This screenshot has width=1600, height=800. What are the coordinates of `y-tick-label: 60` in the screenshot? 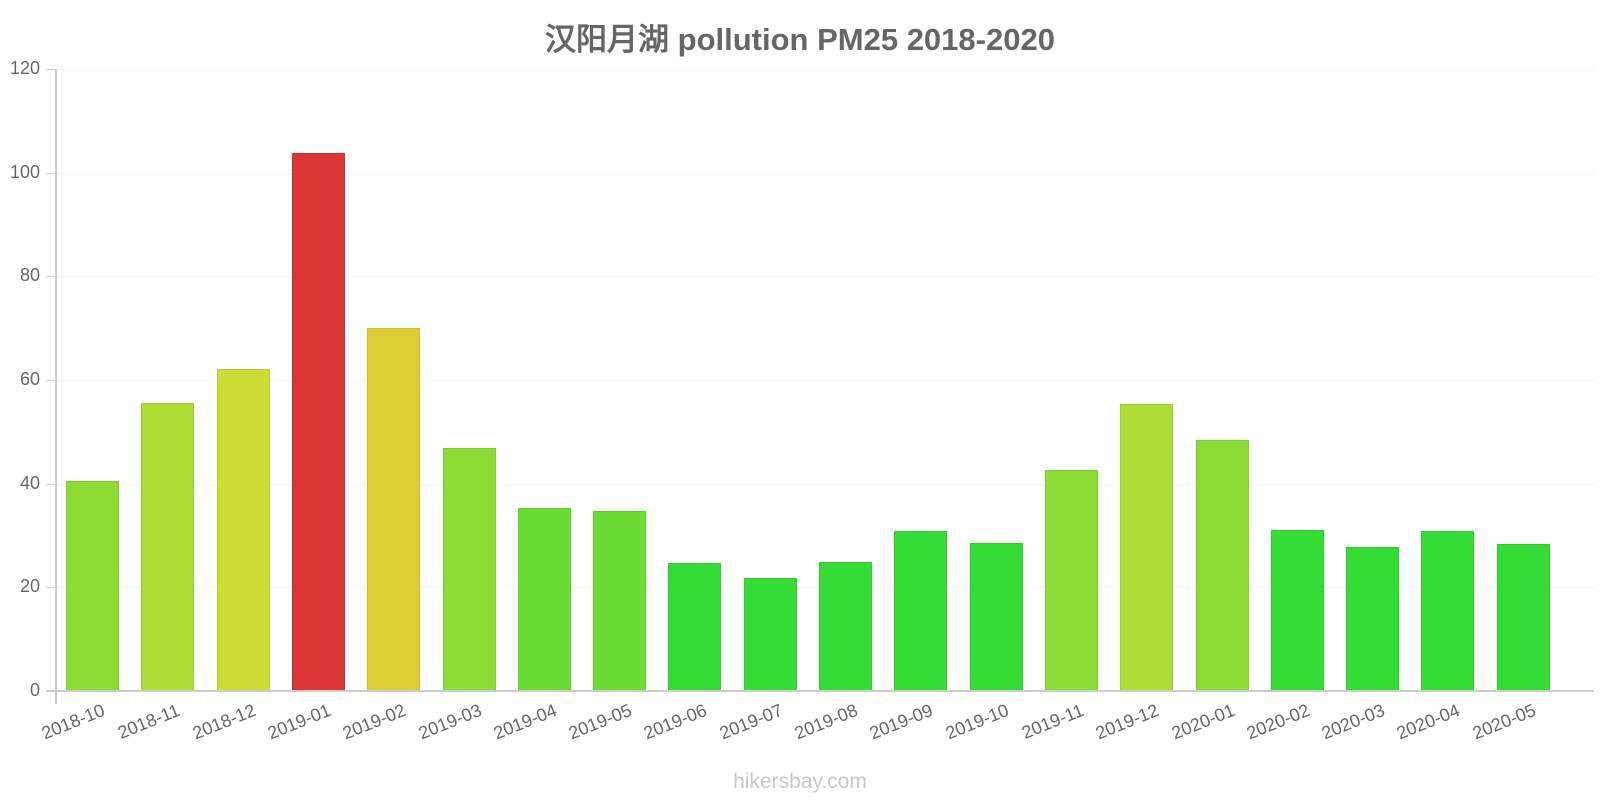 It's located at (29, 379).